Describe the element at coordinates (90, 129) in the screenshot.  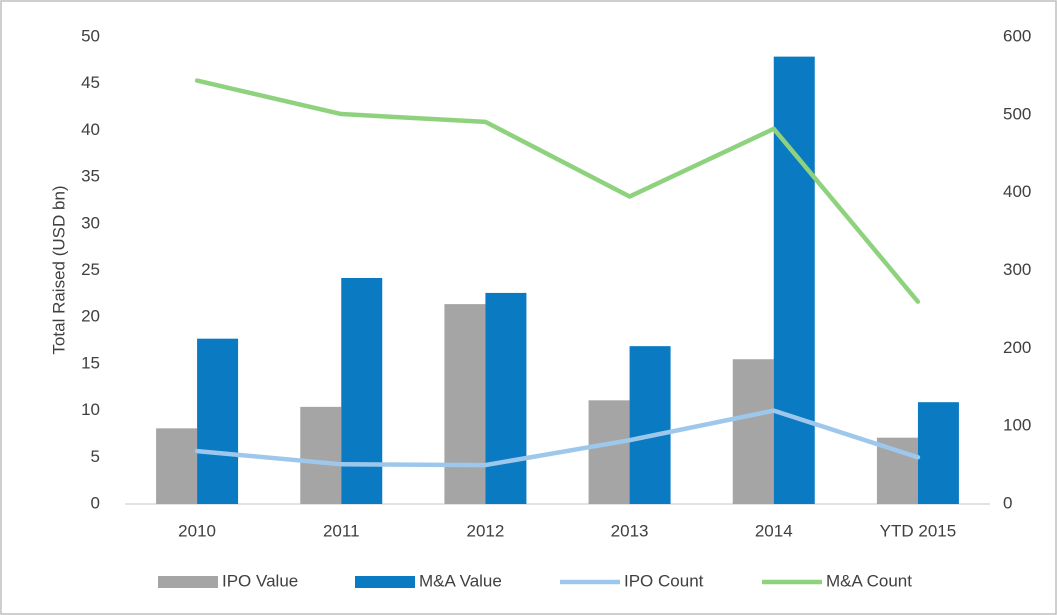
I see `y-tick-label: 40` at that location.